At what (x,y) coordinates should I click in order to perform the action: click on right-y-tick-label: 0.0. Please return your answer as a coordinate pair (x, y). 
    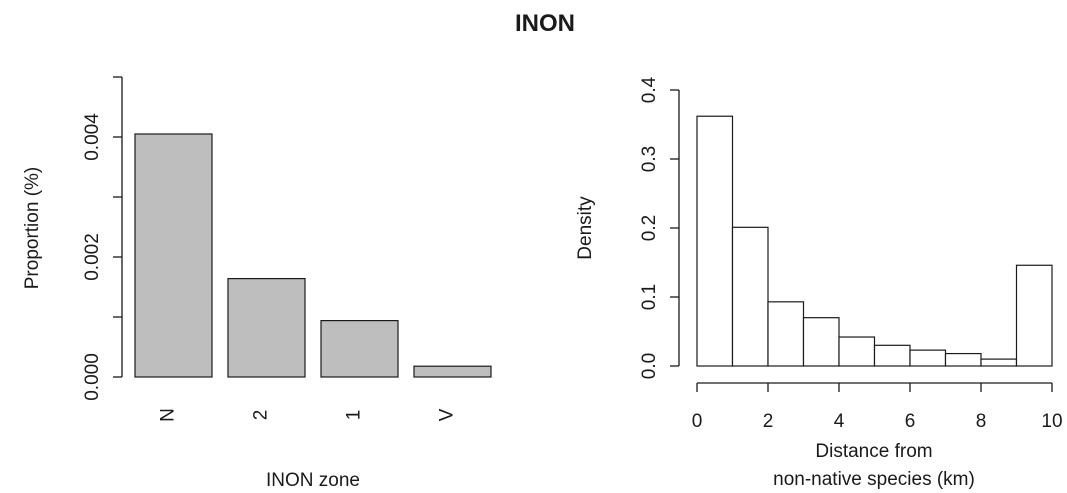
    Looking at the image, I should click on (649, 366).